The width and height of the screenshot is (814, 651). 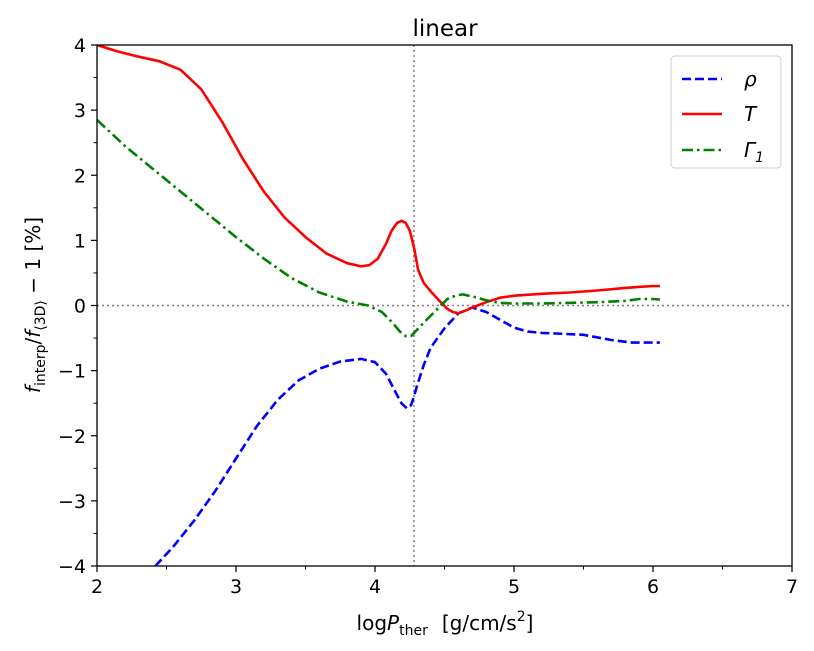 I want to click on x-tick-label: 6, so click(x=653, y=587).